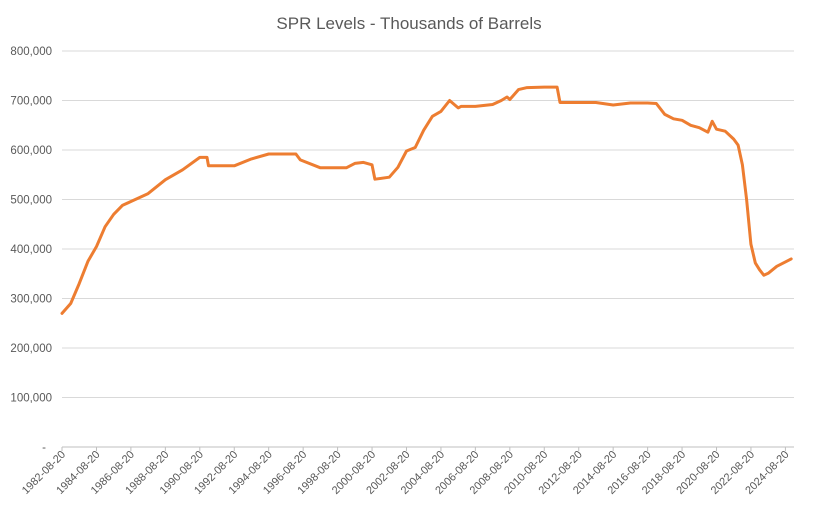  What do you see at coordinates (31, 399) in the screenshot?
I see `y-tick-label: 100,000` at bounding box center [31, 399].